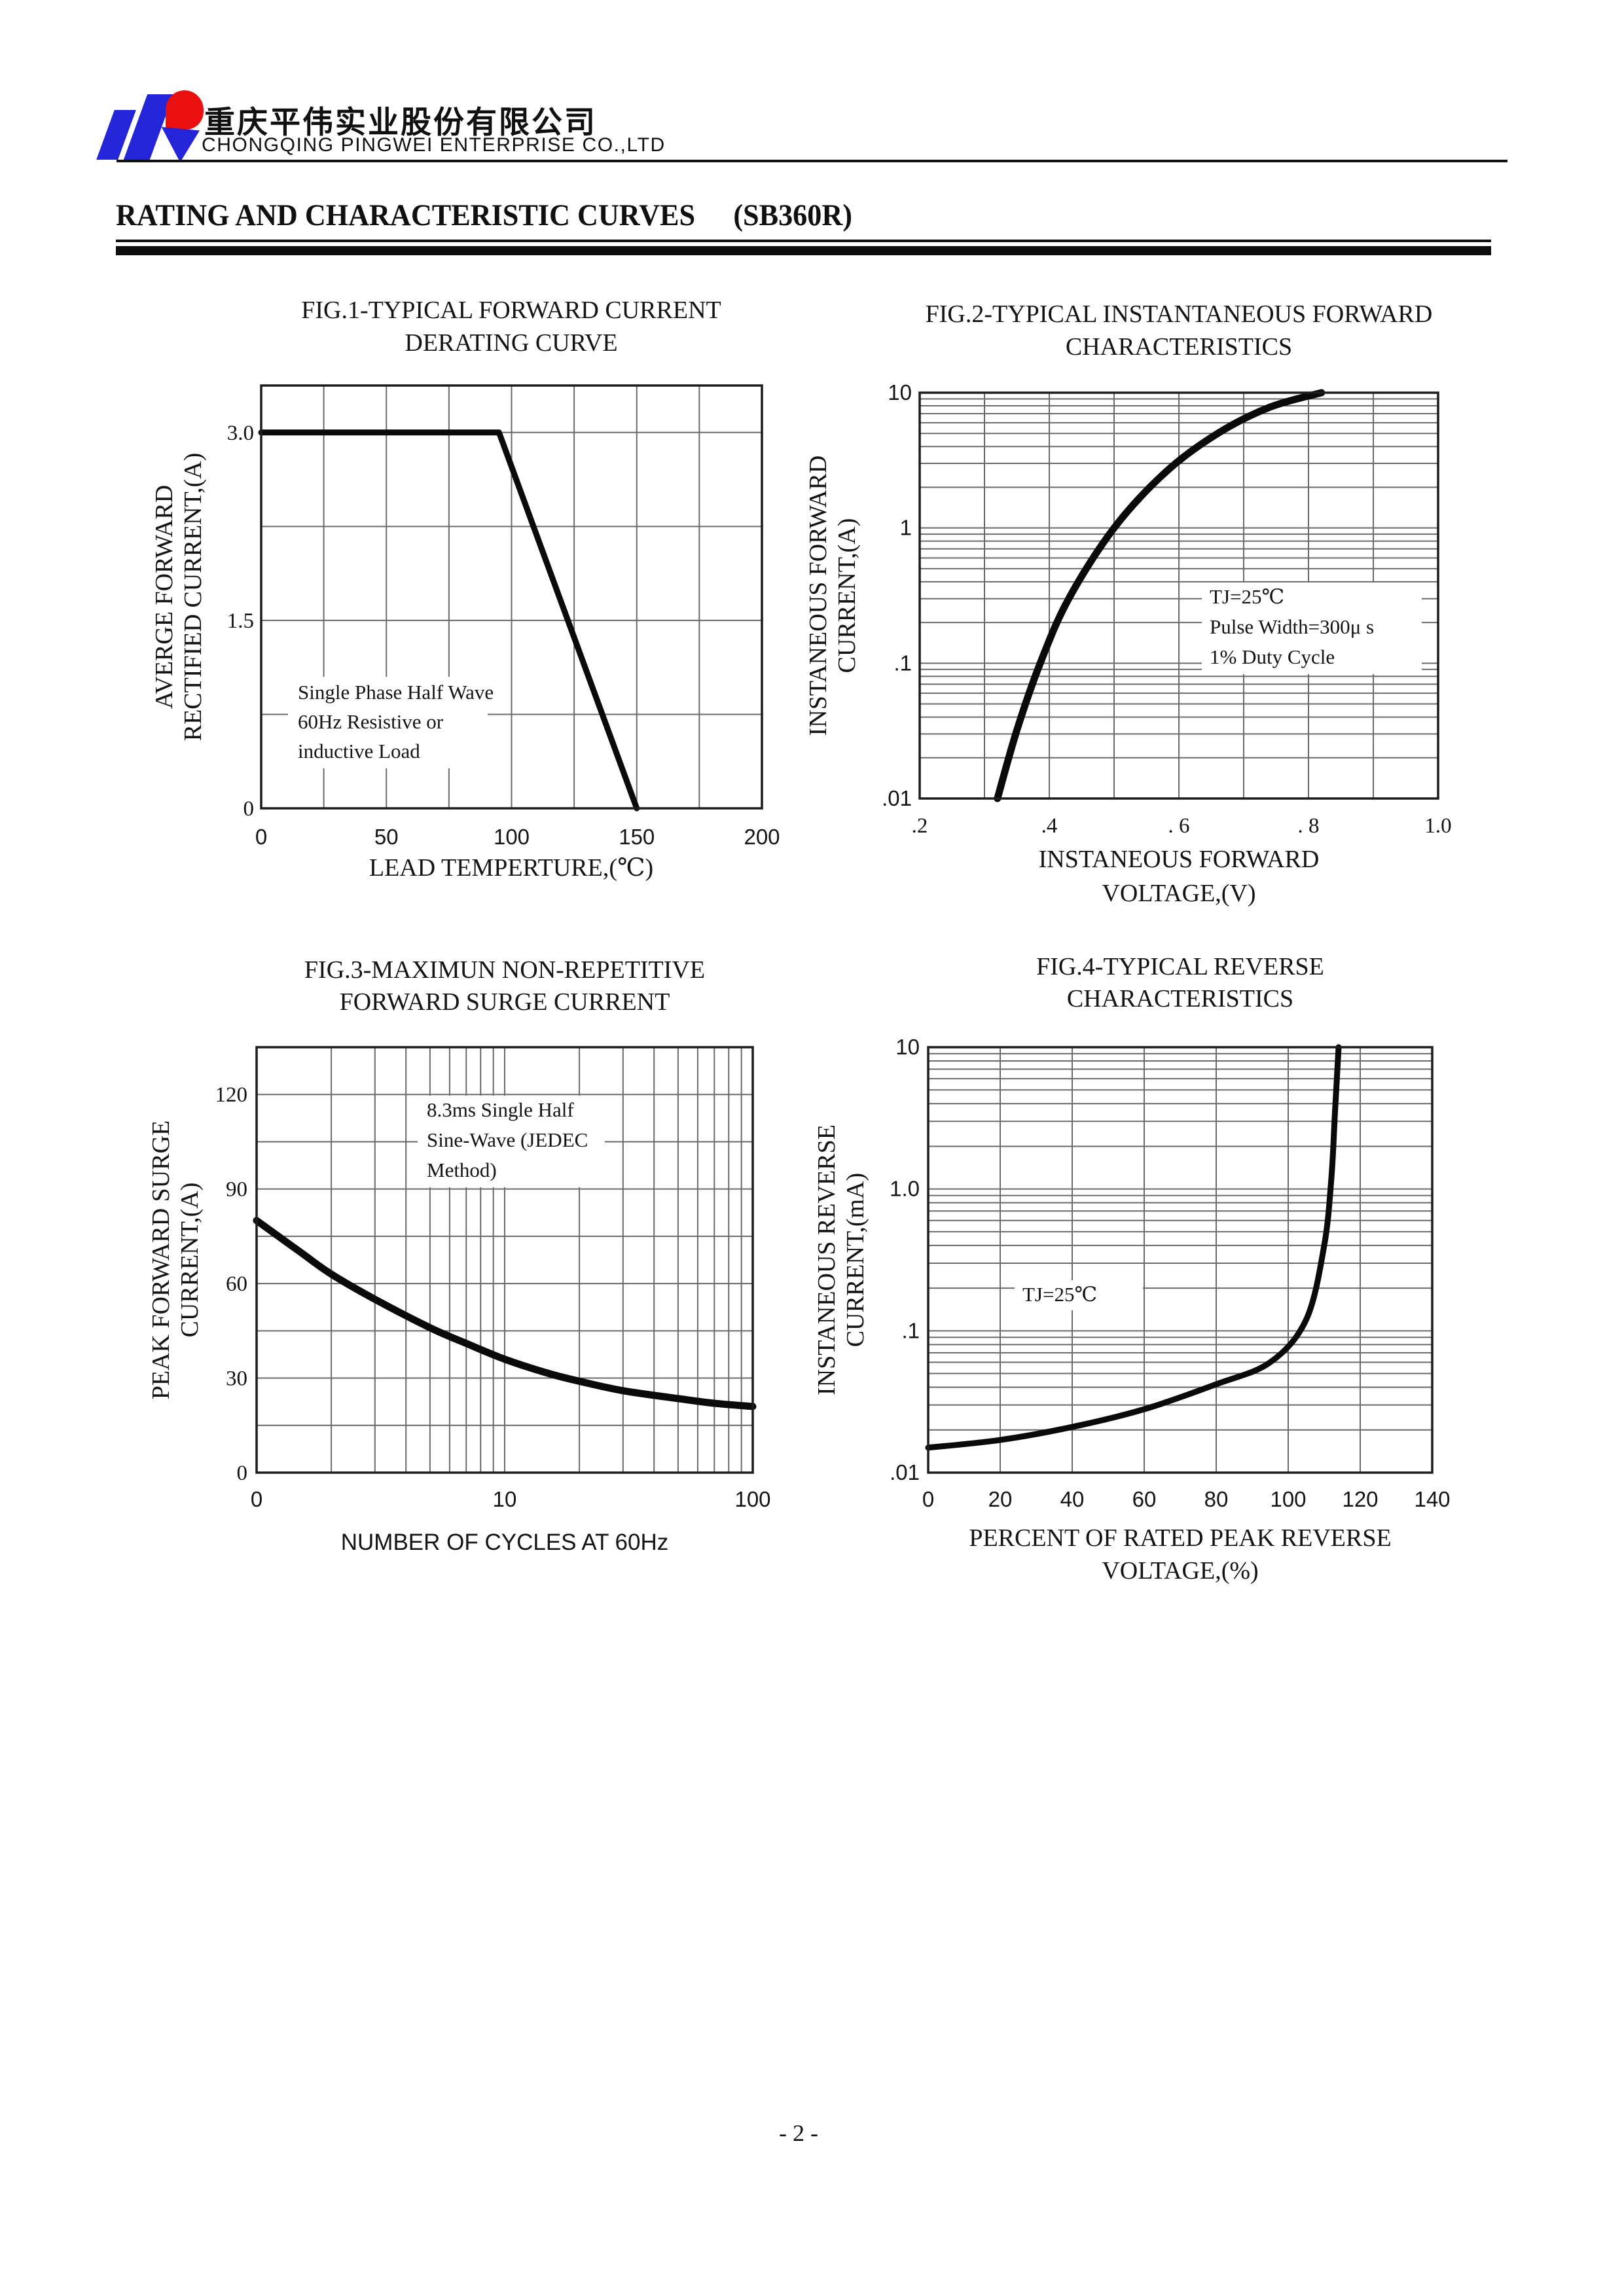 The width and height of the screenshot is (1624, 2296). What do you see at coordinates (906, 528) in the screenshot?
I see `fig2-y-tick: 1` at bounding box center [906, 528].